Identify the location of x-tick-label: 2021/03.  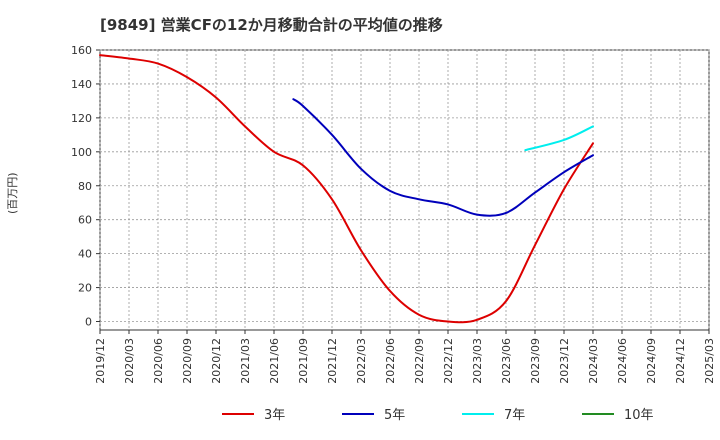
(245, 361).